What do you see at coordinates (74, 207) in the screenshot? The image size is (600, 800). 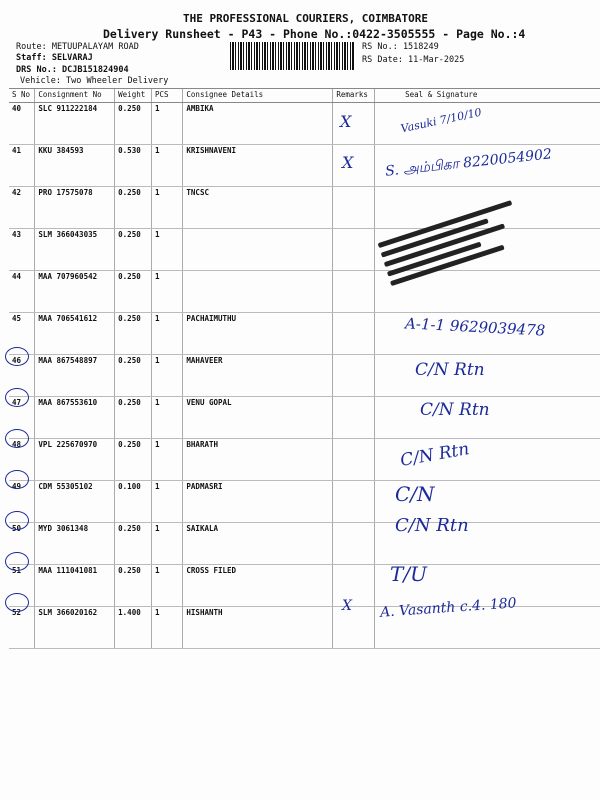 I see `cell-cons: PRO 17575078` at bounding box center [74, 207].